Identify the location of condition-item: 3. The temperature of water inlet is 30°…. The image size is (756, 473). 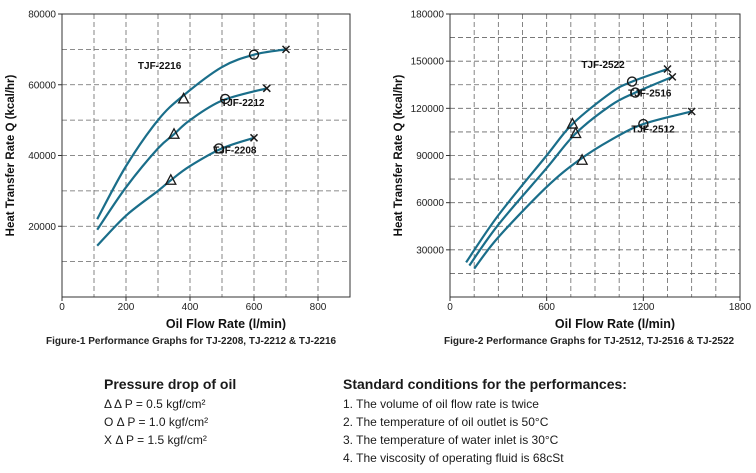
(451, 440).